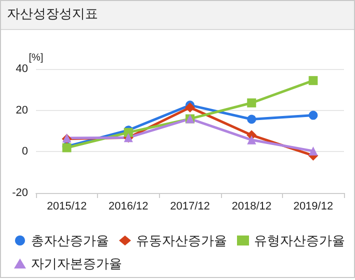 This screenshot has width=355, height=280. I want to click on x-tick-label: 2019/12, so click(313, 206).